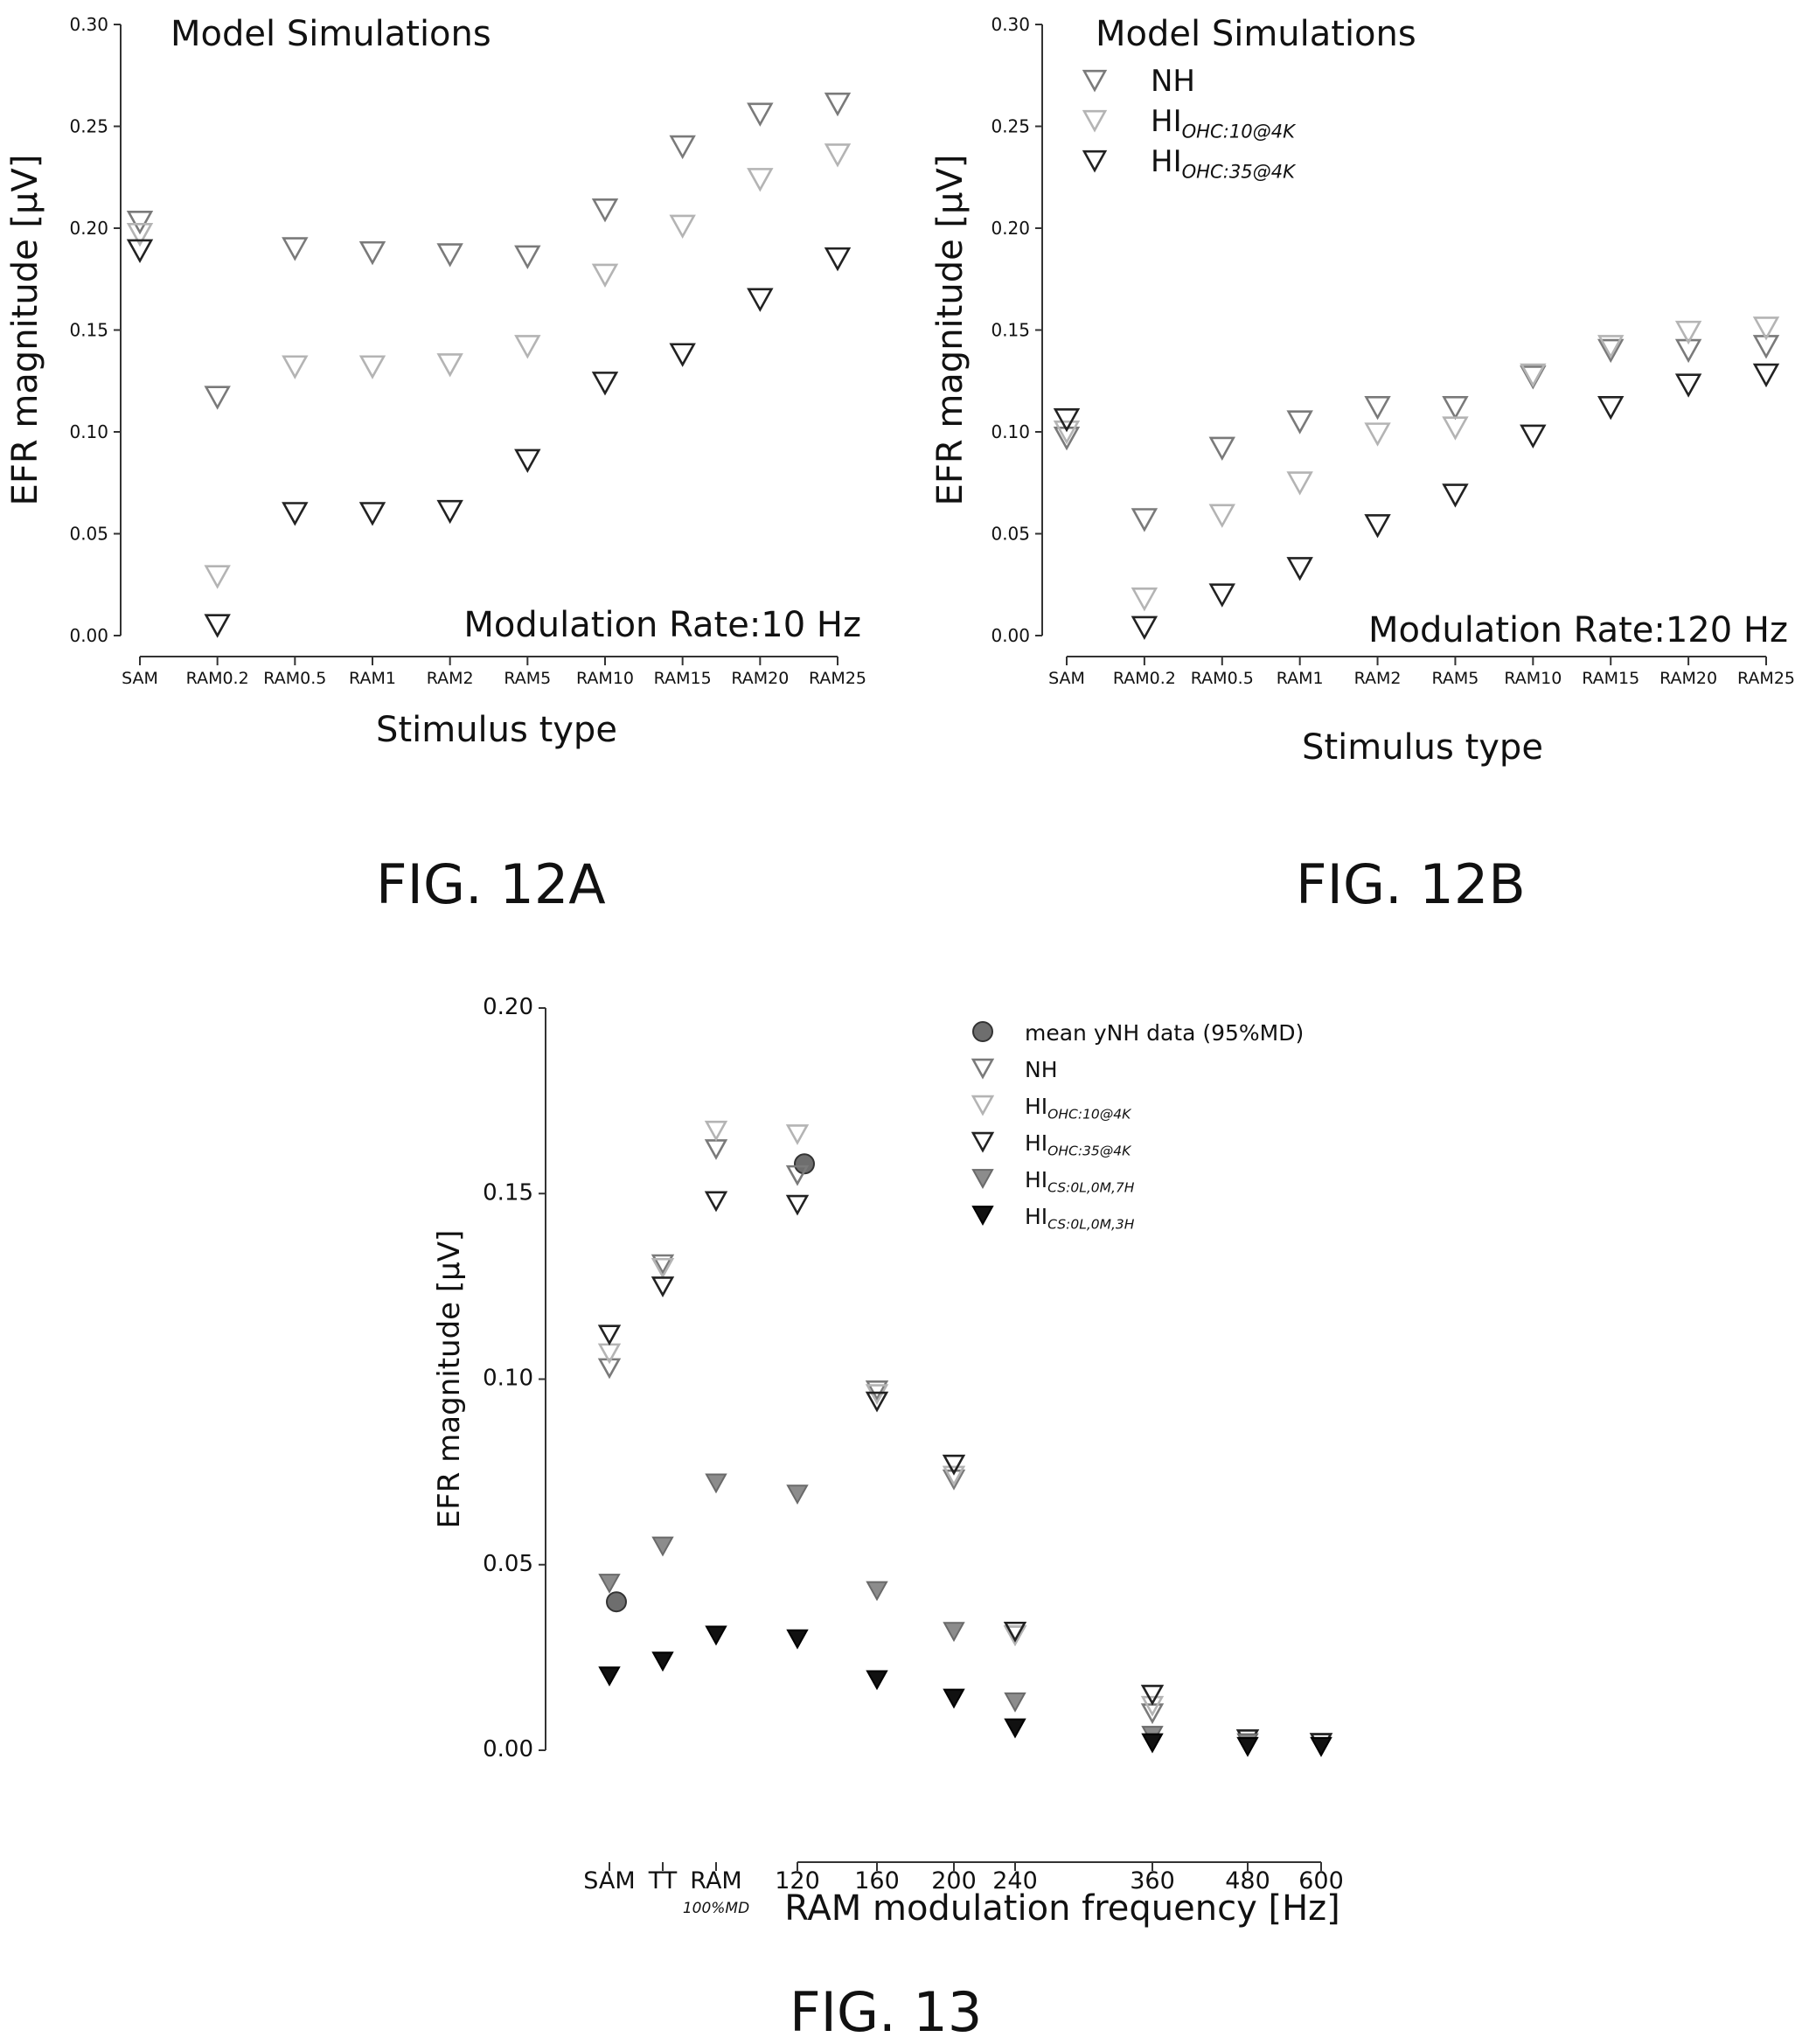 The image size is (1809, 2044). I want to click on legend-label-nh: NH, so click(1041, 1069).